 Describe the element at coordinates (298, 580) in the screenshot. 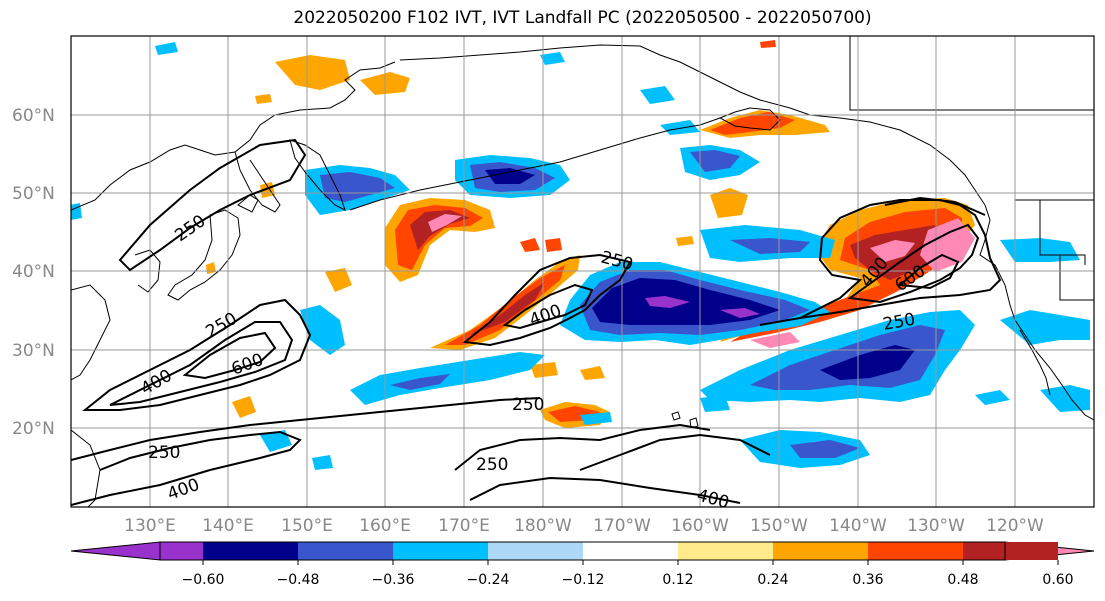

I see `colorbar-tick-label: −0.48` at that location.